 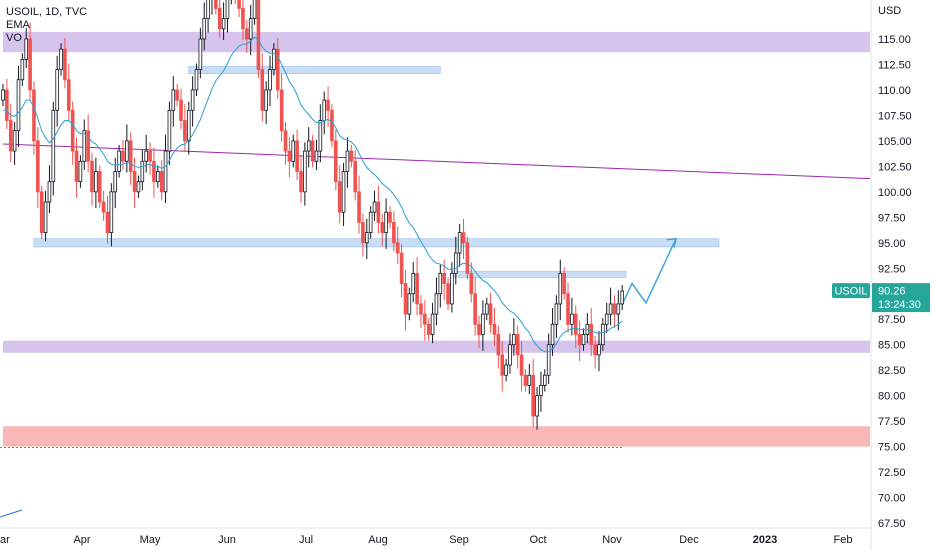 What do you see at coordinates (81, 540) in the screenshot?
I see `x-tick-label: Apr` at bounding box center [81, 540].